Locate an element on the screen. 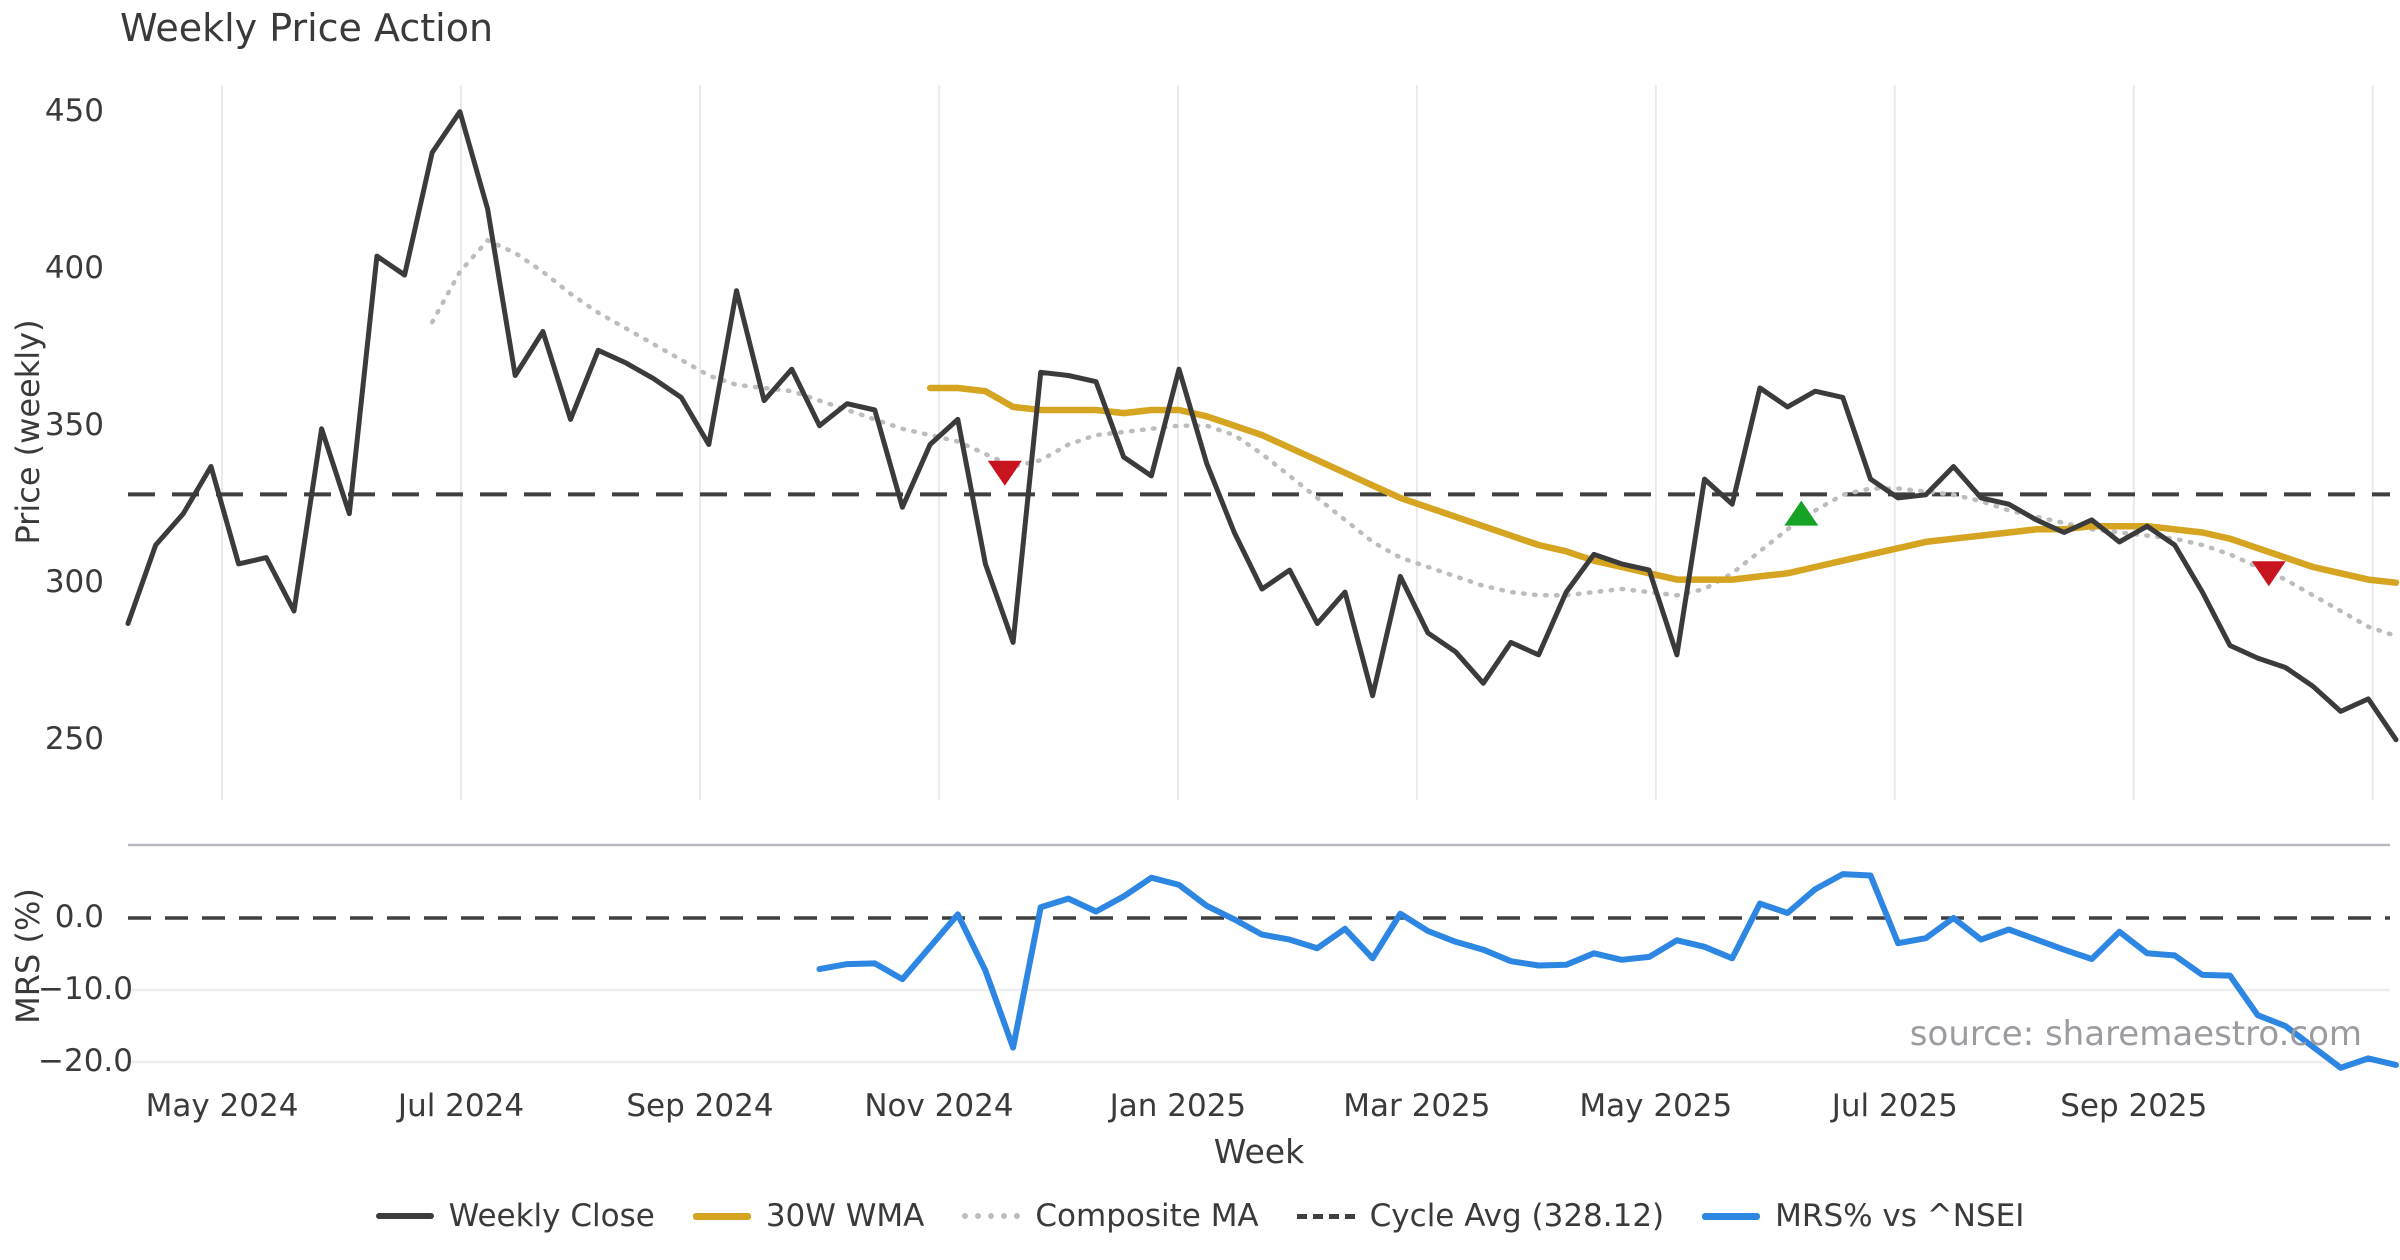  legend-item-composite-ma: Composite MA is located at coordinates (1110, 1216).